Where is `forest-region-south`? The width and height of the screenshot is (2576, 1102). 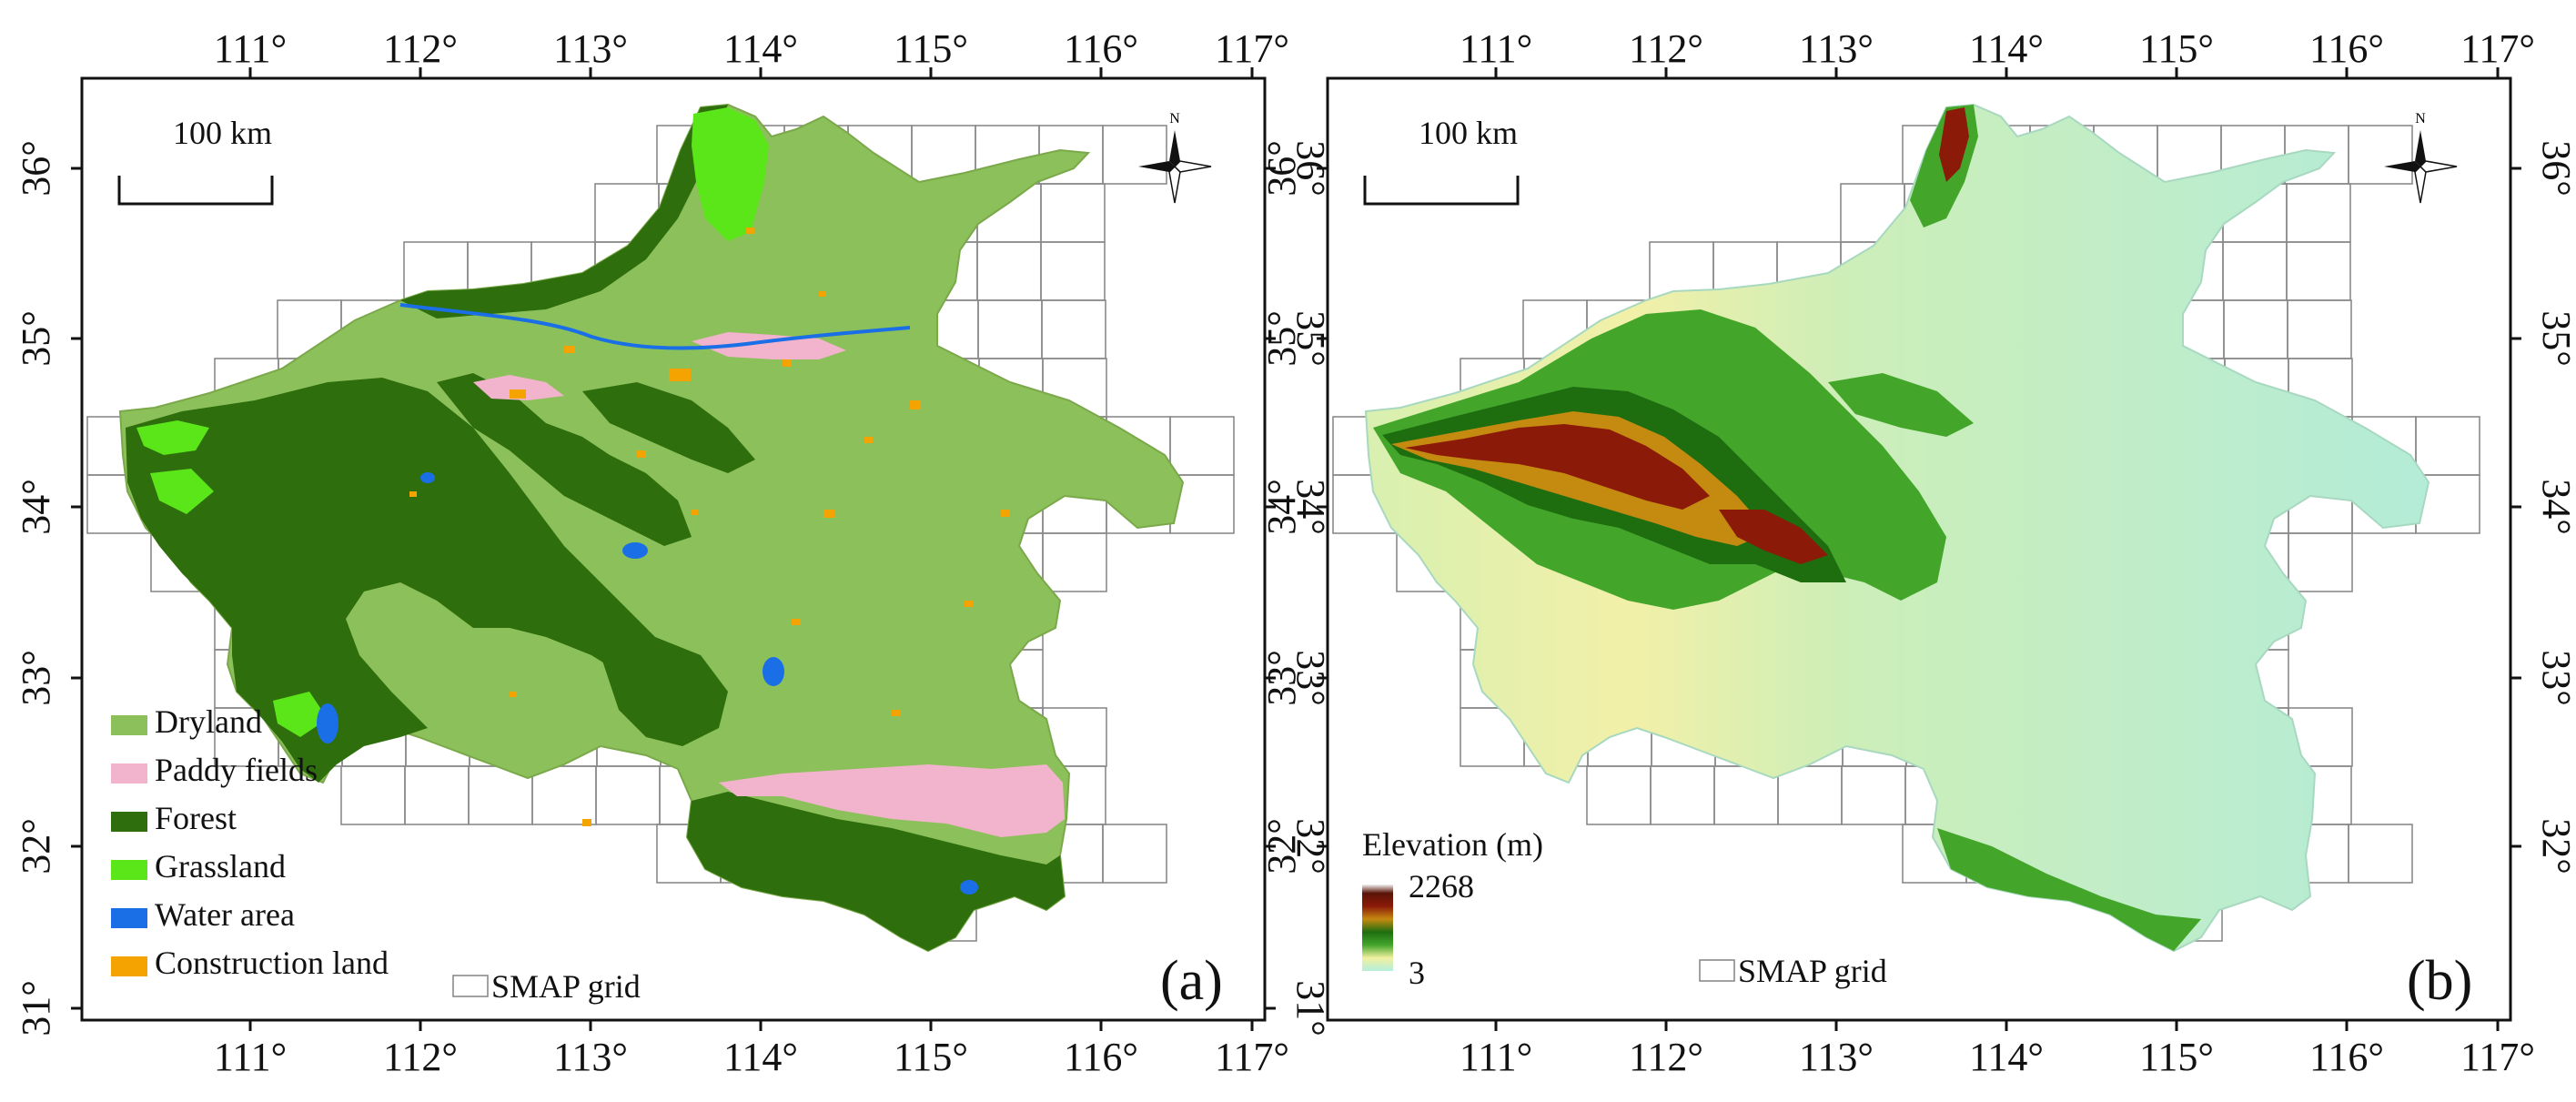 forest-region-south is located at coordinates (876, 871).